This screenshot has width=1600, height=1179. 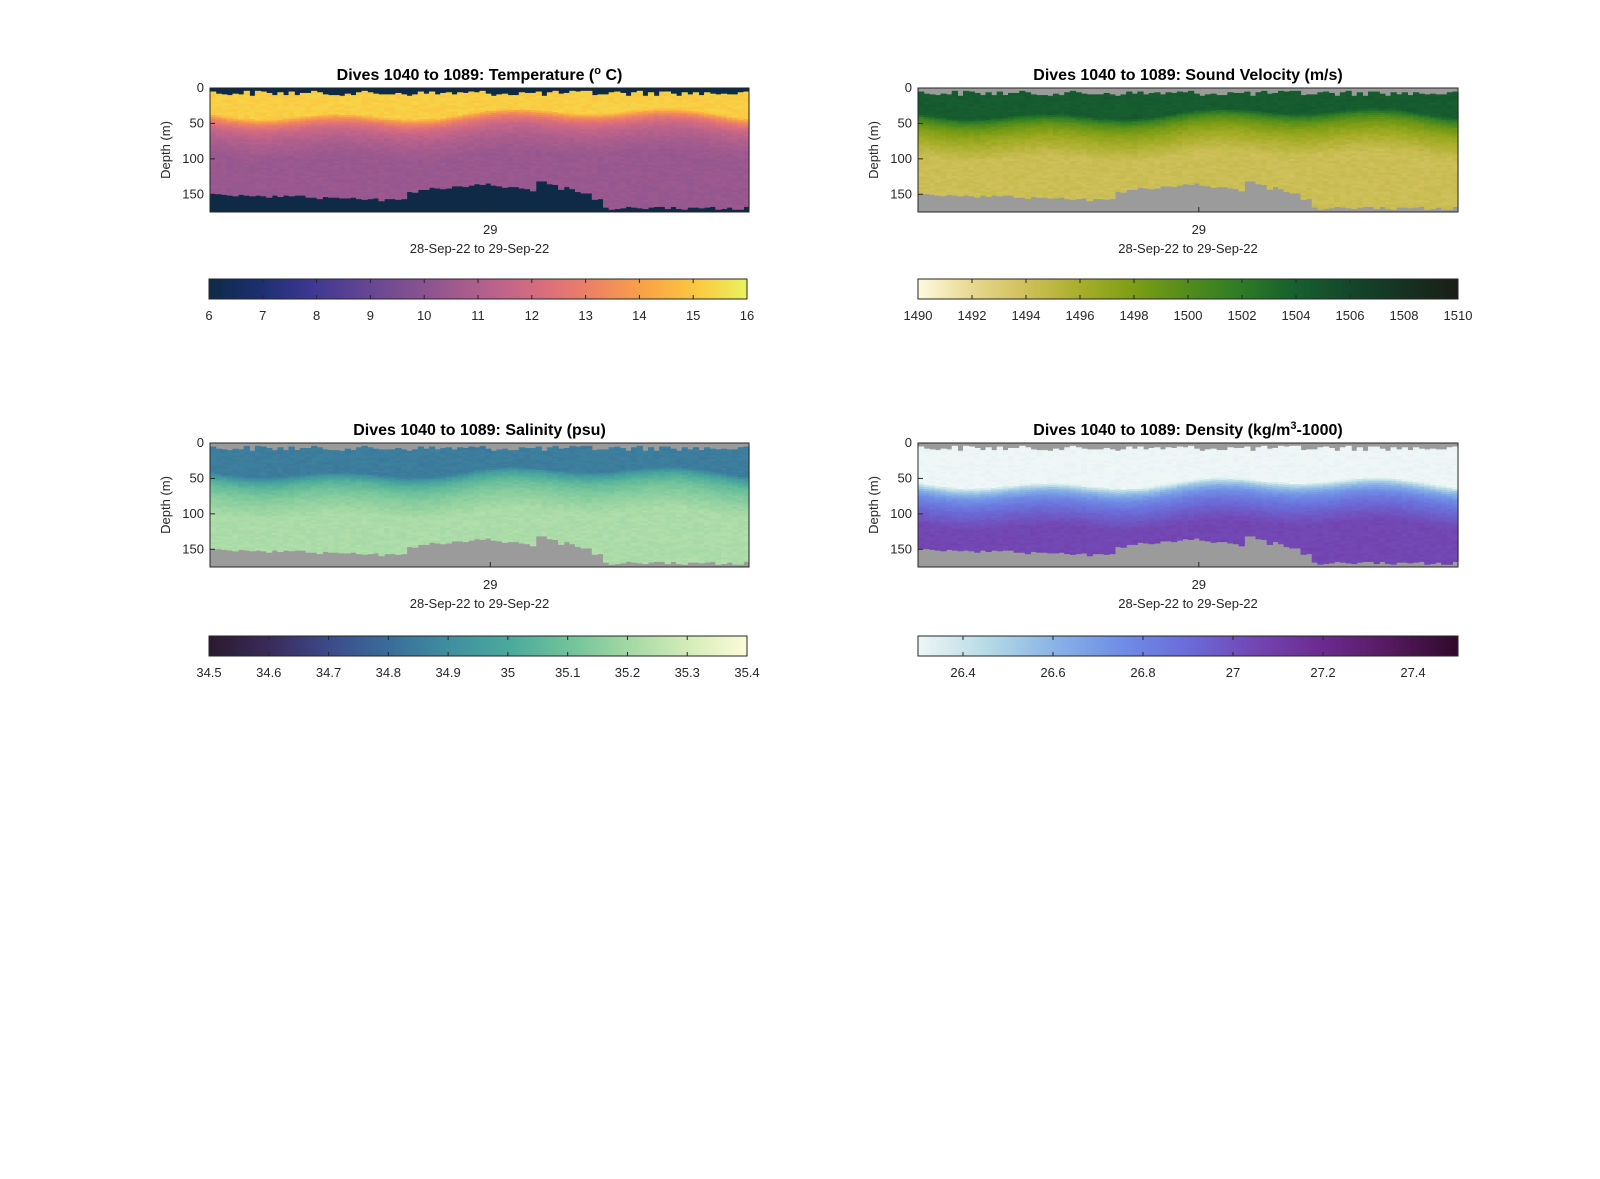 What do you see at coordinates (693, 315) in the screenshot?
I see `temperature-colorbar-tick-label: 15` at bounding box center [693, 315].